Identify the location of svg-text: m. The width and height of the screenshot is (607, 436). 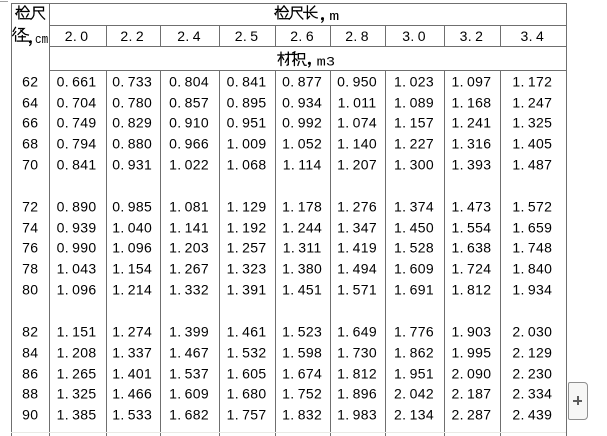
(334, 17).